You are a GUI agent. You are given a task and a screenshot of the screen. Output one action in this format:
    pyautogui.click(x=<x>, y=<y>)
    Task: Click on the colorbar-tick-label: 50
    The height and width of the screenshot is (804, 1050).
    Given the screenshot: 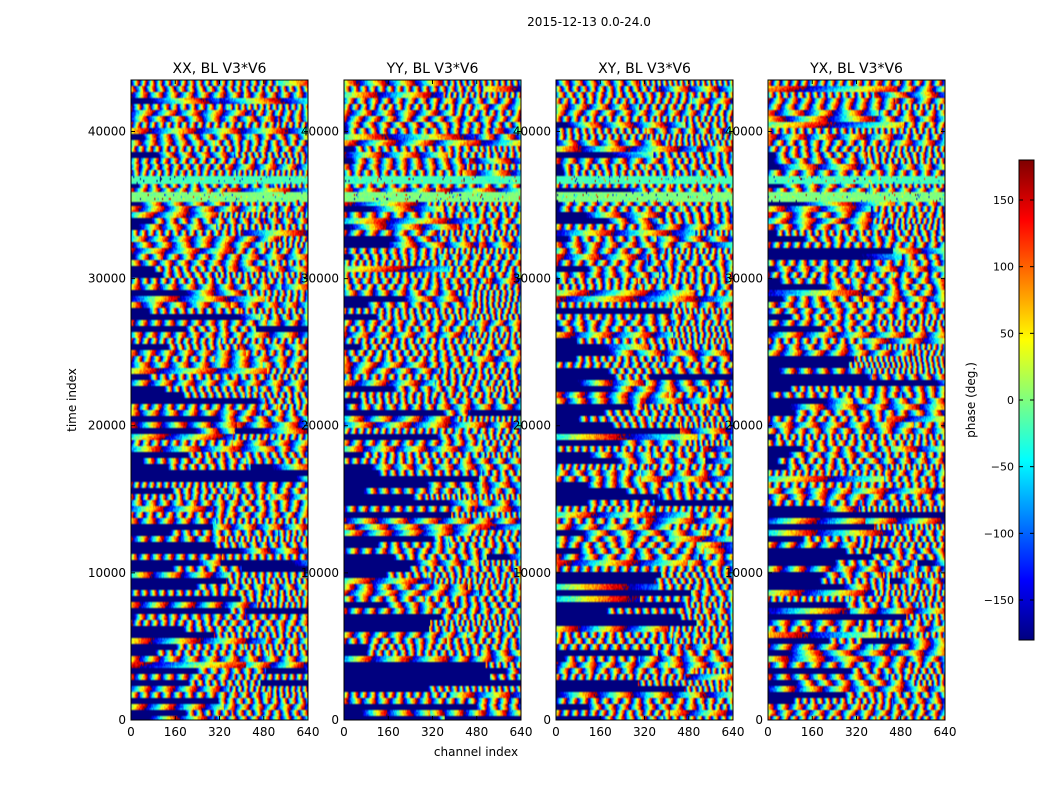 What is the action you would take?
    pyautogui.click(x=1007, y=333)
    